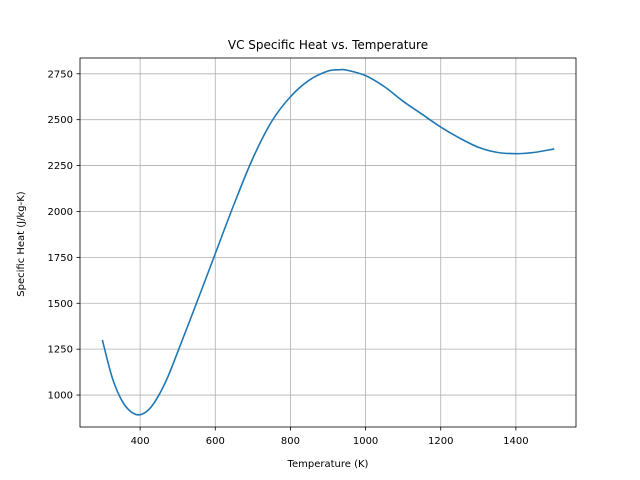 The height and width of the screenshot is (480, 640). Describe the element at coordinates (328, 45) in the screenshot. I see `chart-title: VC Specific Heat vs. Temperature` at that location.